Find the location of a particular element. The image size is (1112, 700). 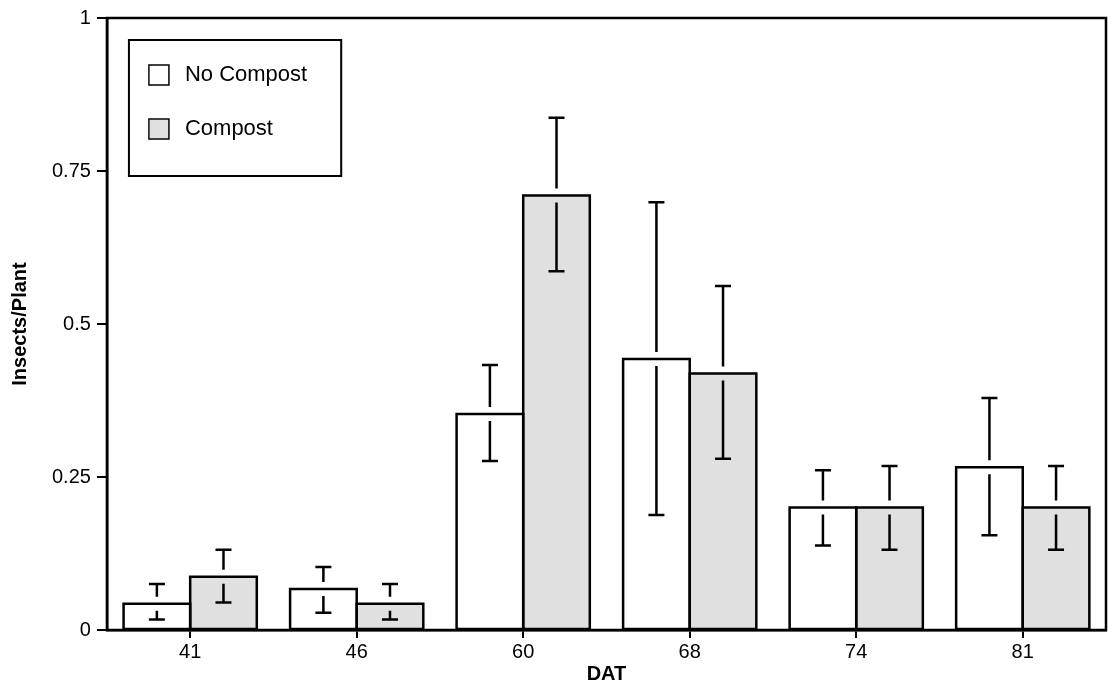

y-axis-title: Insects/Plant is located at coordinates (18, 323).